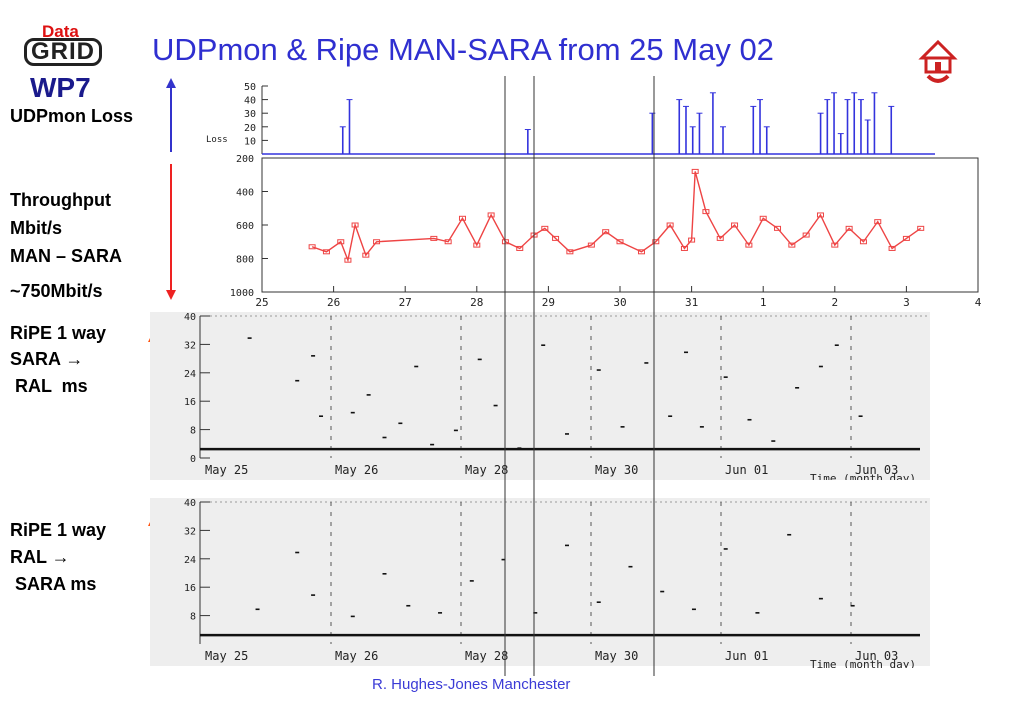 The height and width of the screenshot is (708, 1023). What do you see at coordinates (58, 333) in the screenshot?
I see `label-ripe1-1: RiPE 1 way` at bounding box center [58, 333].